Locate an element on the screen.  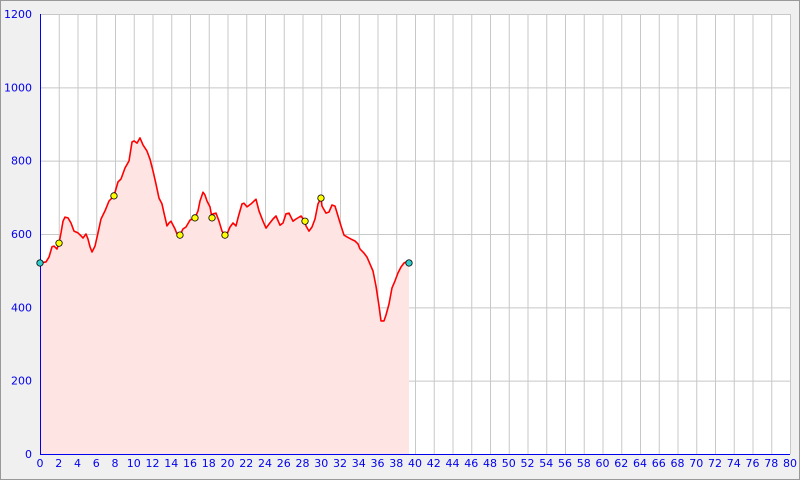
x-tick-label: 50 is located at coordinates (509, 463).